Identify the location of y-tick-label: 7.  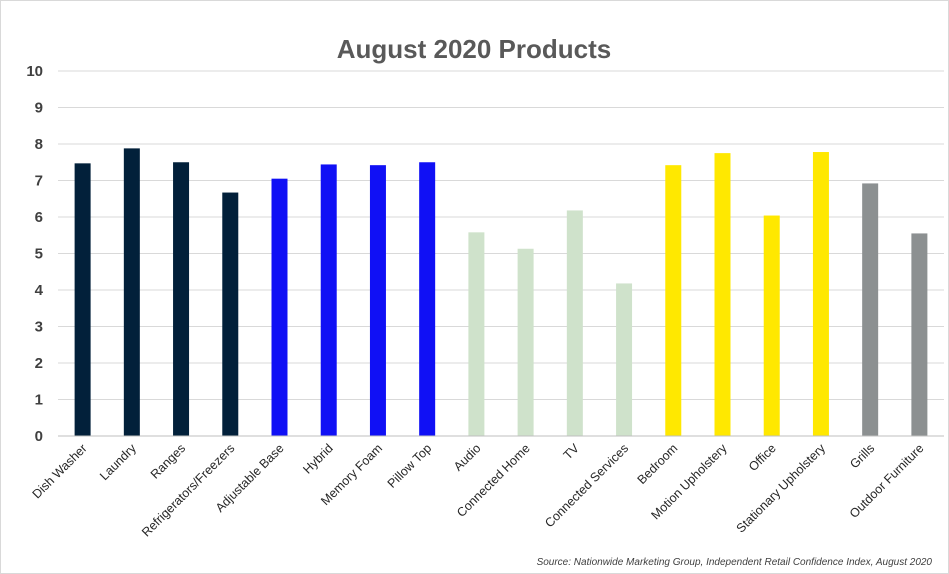
(39, 181).